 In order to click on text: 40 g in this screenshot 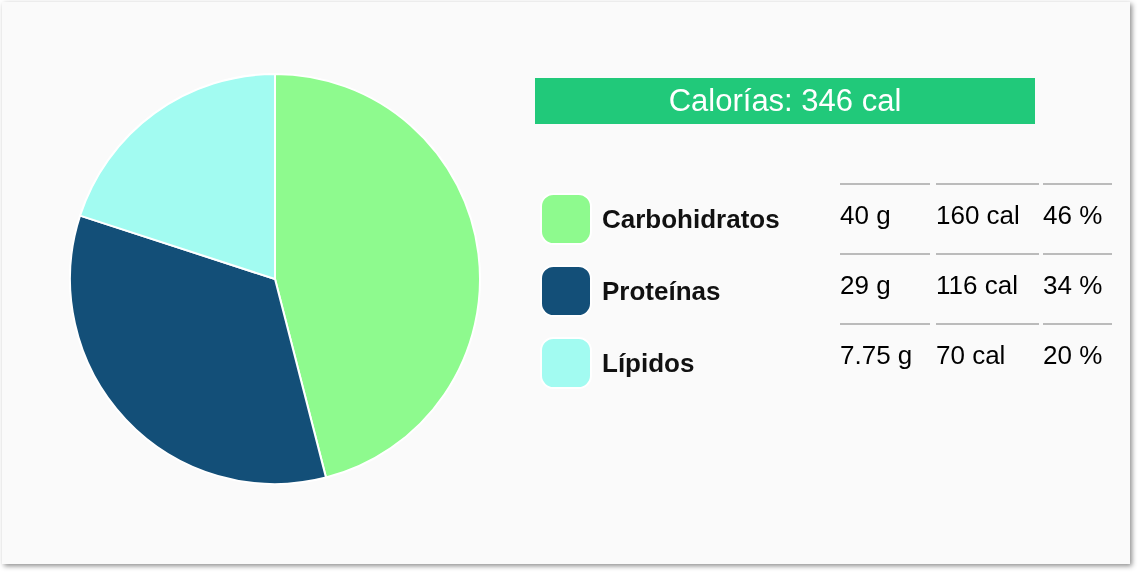, I will do `click(865, 215)`.